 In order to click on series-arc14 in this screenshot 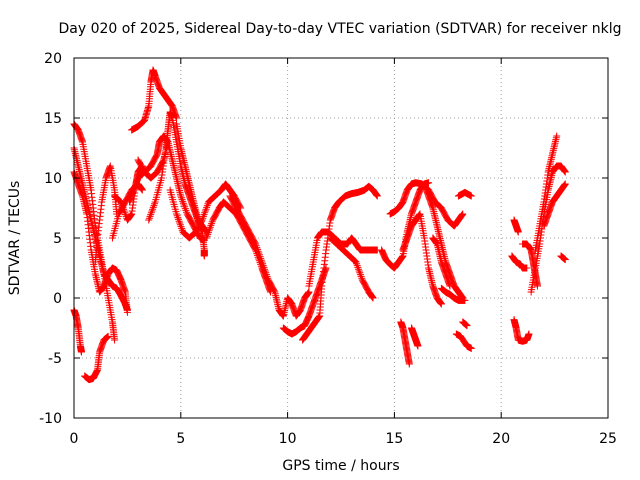, I will do `click(205, 211)`.